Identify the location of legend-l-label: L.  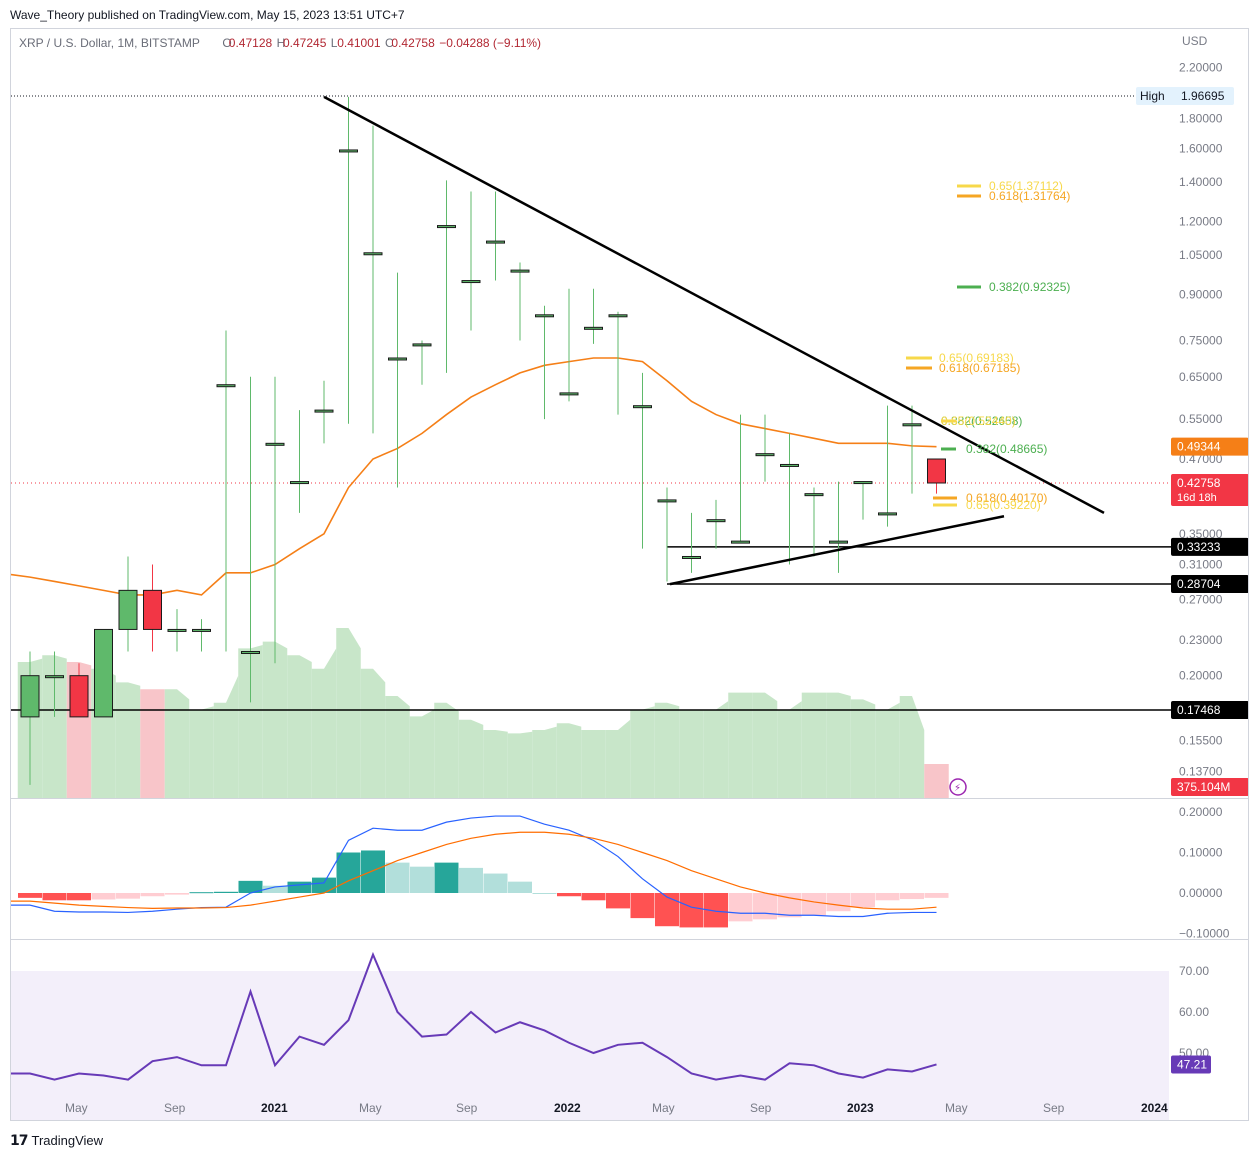
(334, 43).